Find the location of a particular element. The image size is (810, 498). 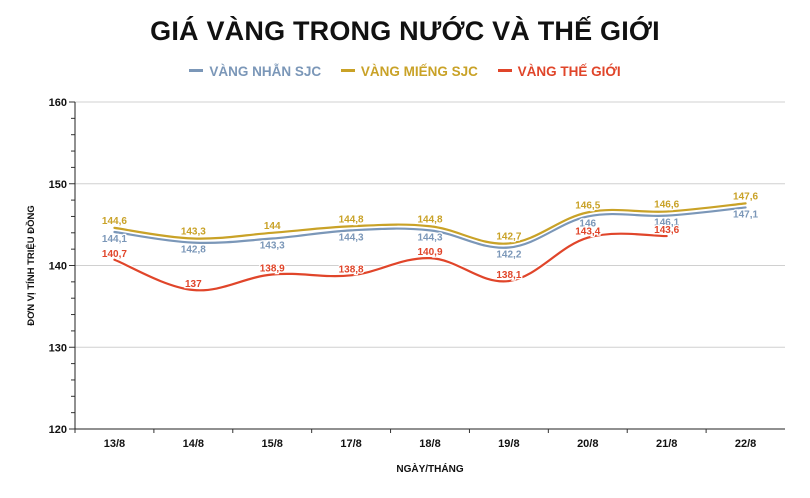

y-tick-label: 160 is located at coordinates (58, 103).